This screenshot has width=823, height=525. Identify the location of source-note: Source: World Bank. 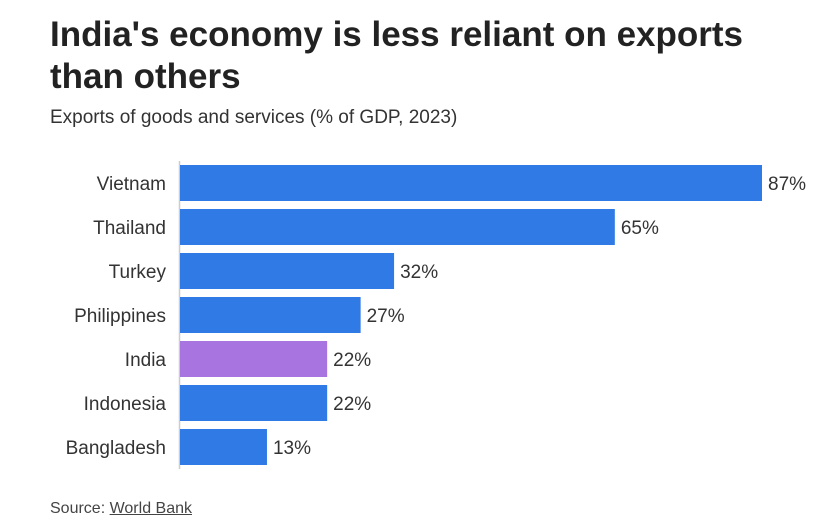
(121, 509).